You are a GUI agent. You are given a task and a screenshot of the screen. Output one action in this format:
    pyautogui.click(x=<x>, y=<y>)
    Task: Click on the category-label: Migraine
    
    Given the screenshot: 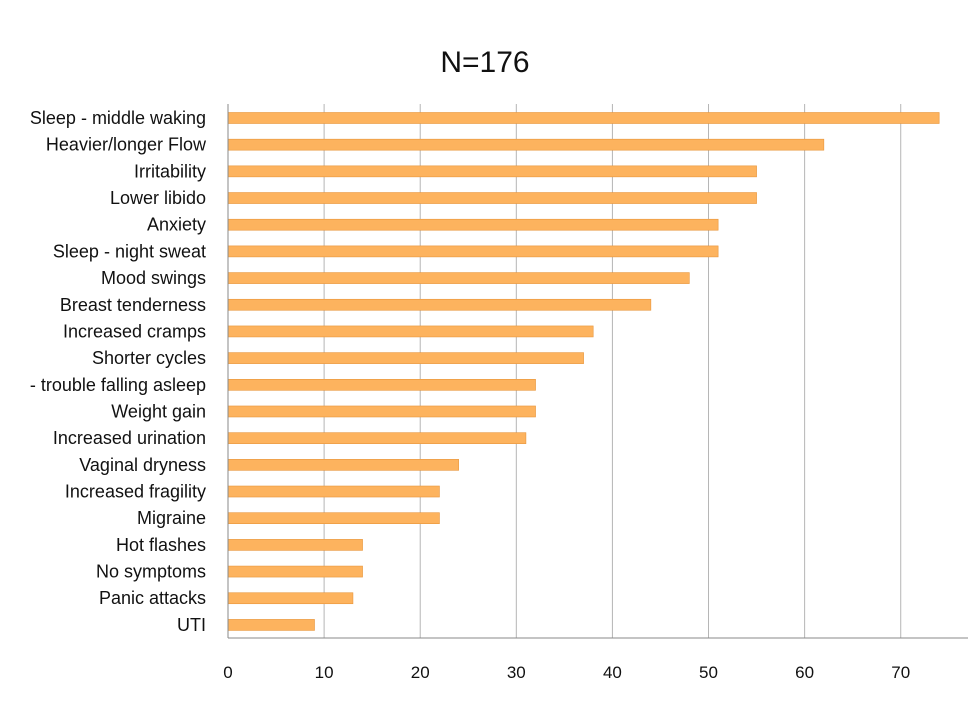 What is the action you would take?
    pyautogui.click(x=171, y=518)
    